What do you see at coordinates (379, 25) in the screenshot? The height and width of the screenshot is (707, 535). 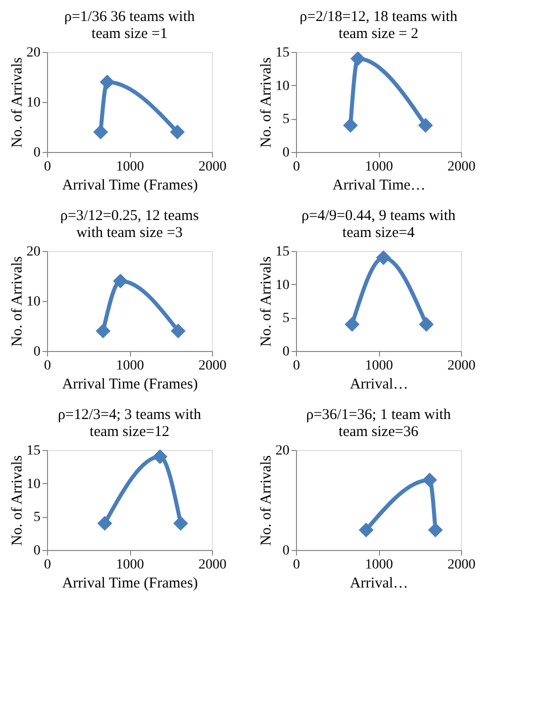 I see `chart-title: ρ=2/18=12, 18 teams with team size = 2` at bounding box center [379, 25].